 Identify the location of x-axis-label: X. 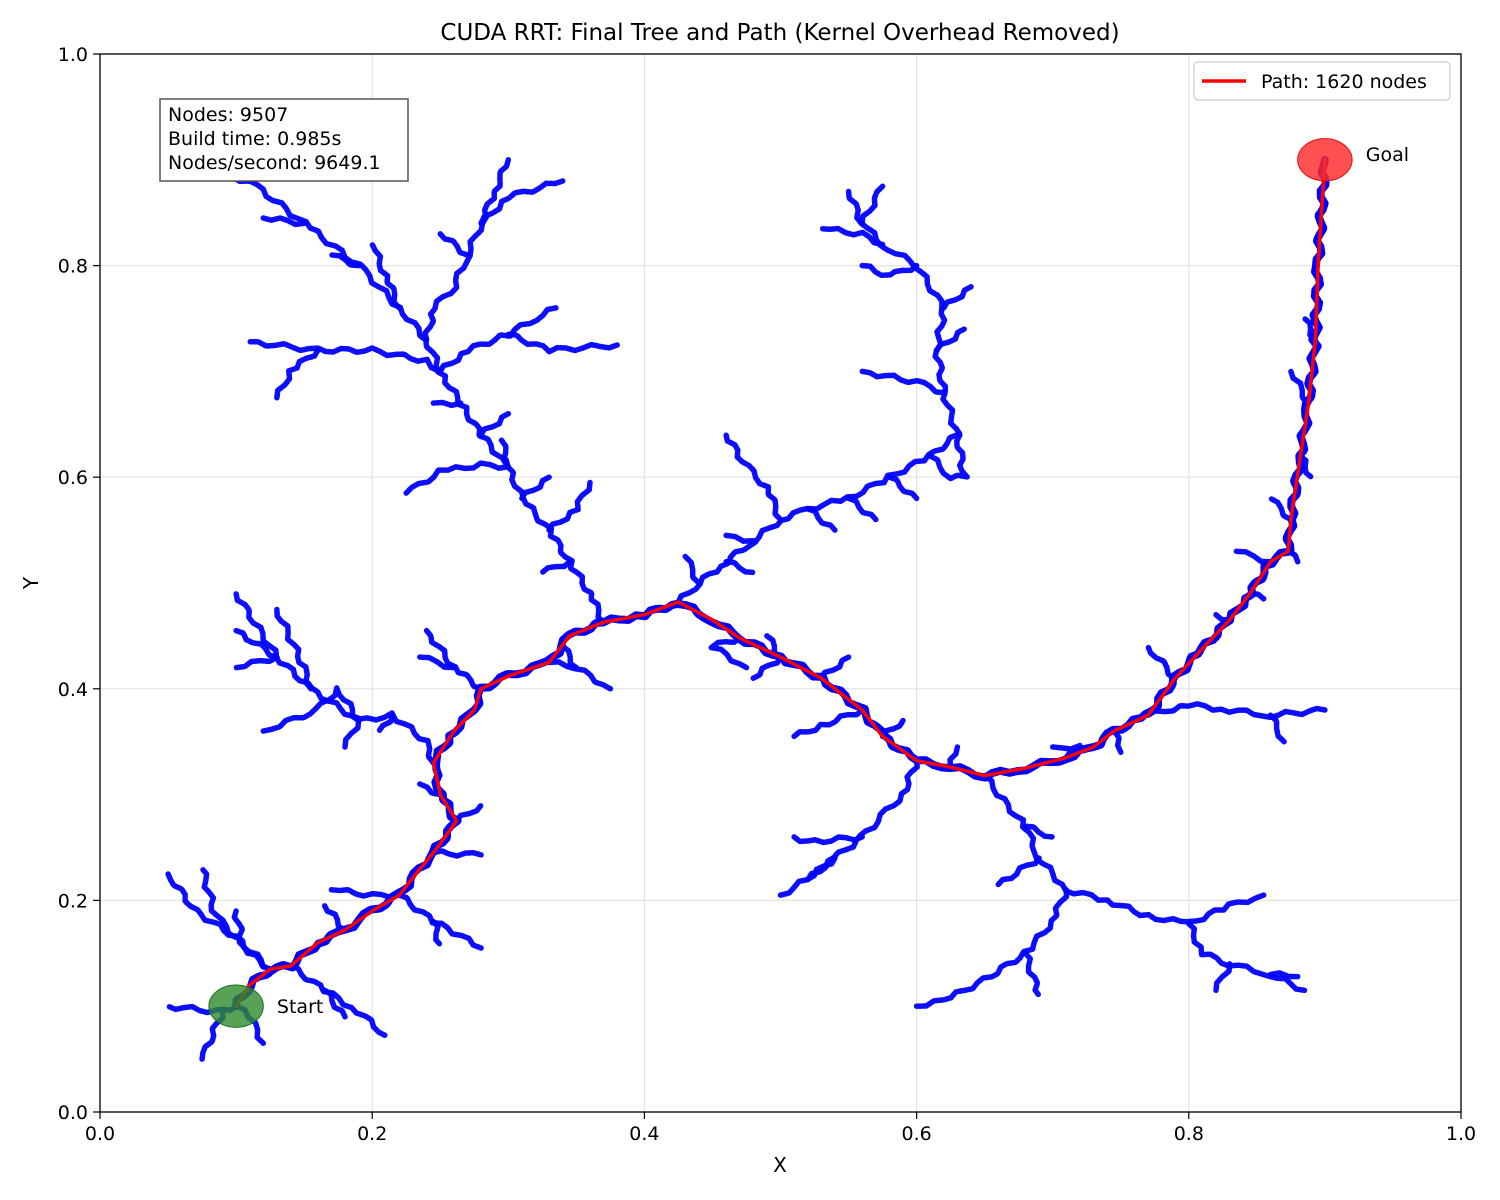
(780, 1165).